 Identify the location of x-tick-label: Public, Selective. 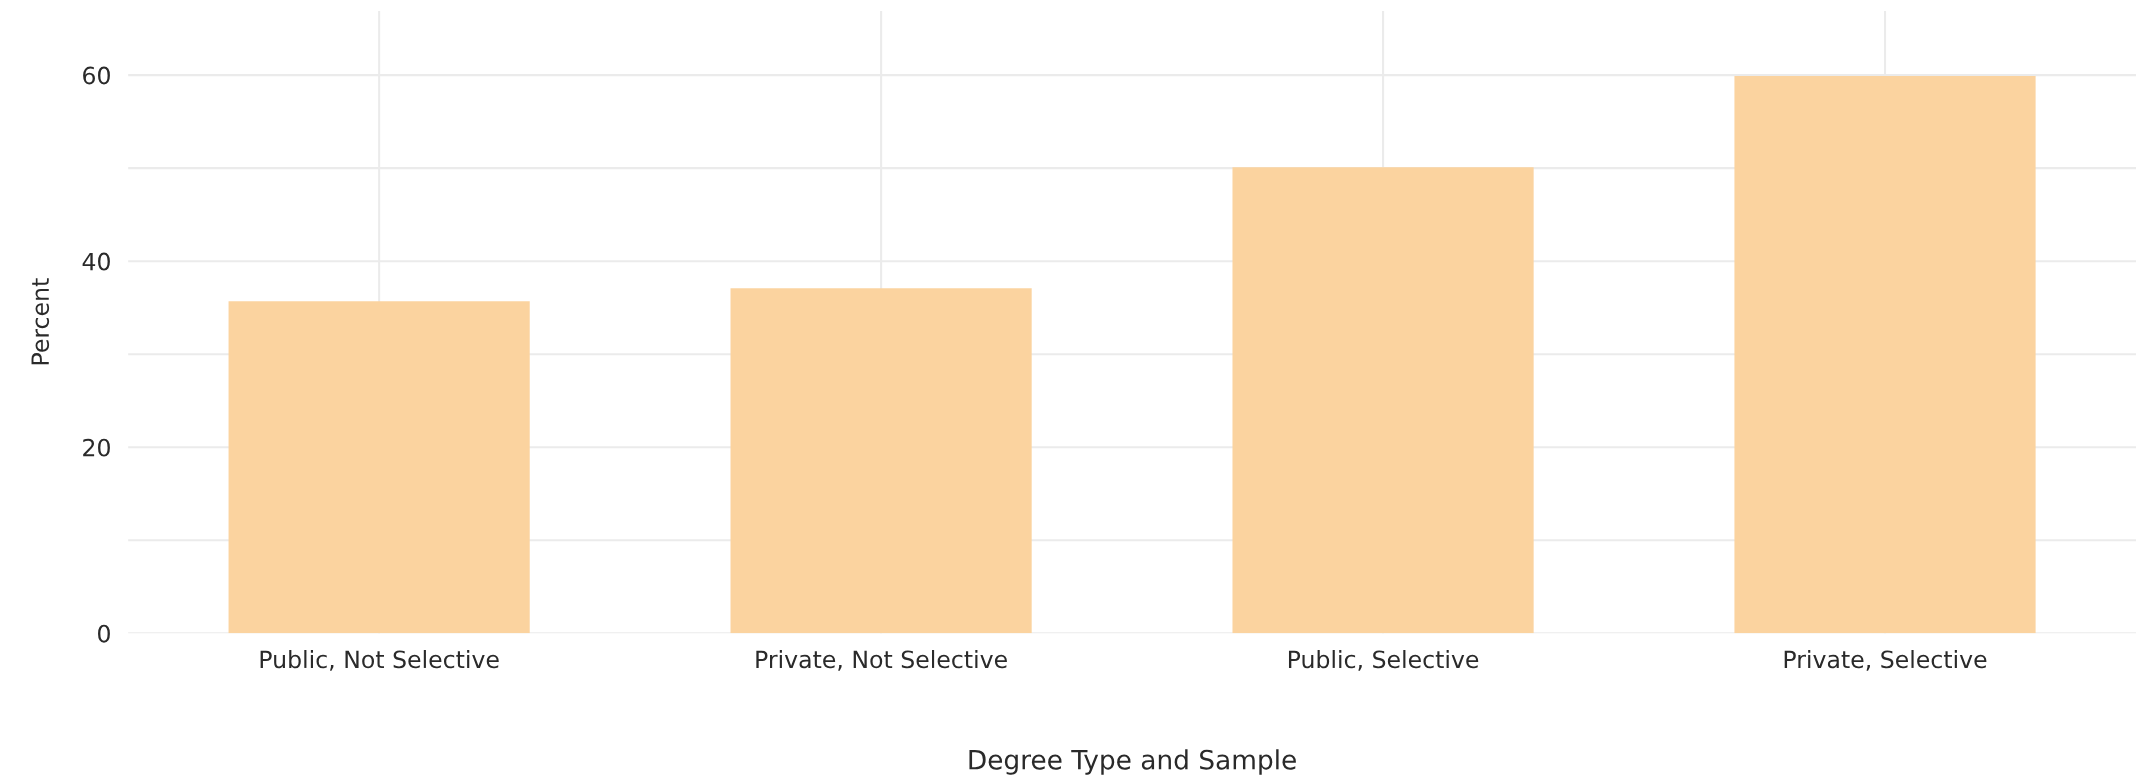
(1383, 660).